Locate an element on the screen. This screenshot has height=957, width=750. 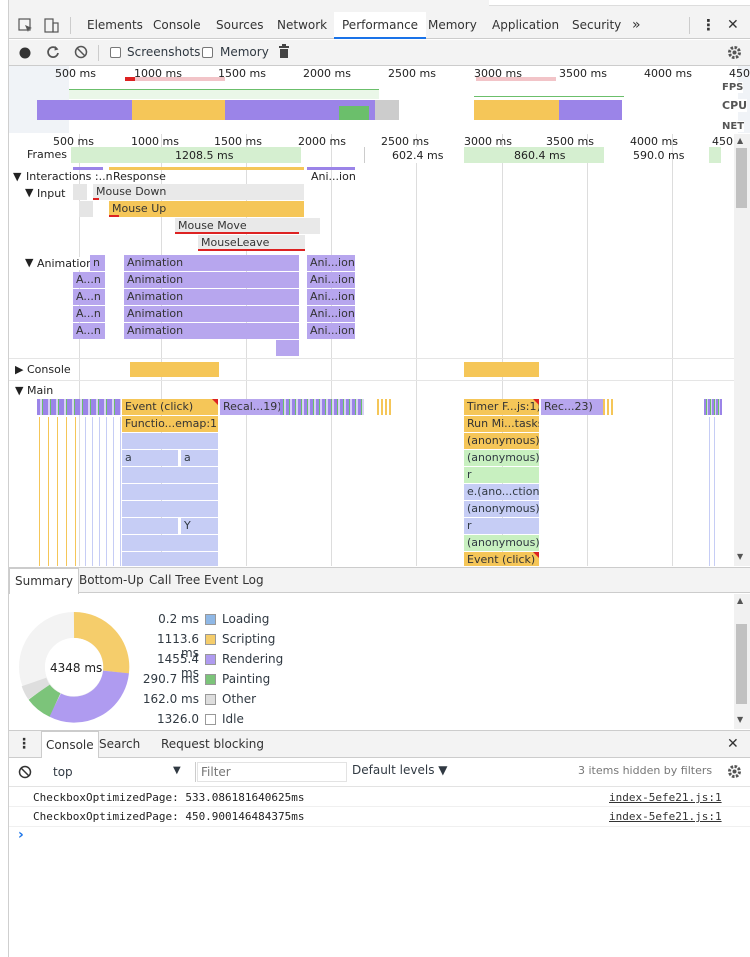
mouse-up-block: Mouse Up is located at coordinates (206, 209).